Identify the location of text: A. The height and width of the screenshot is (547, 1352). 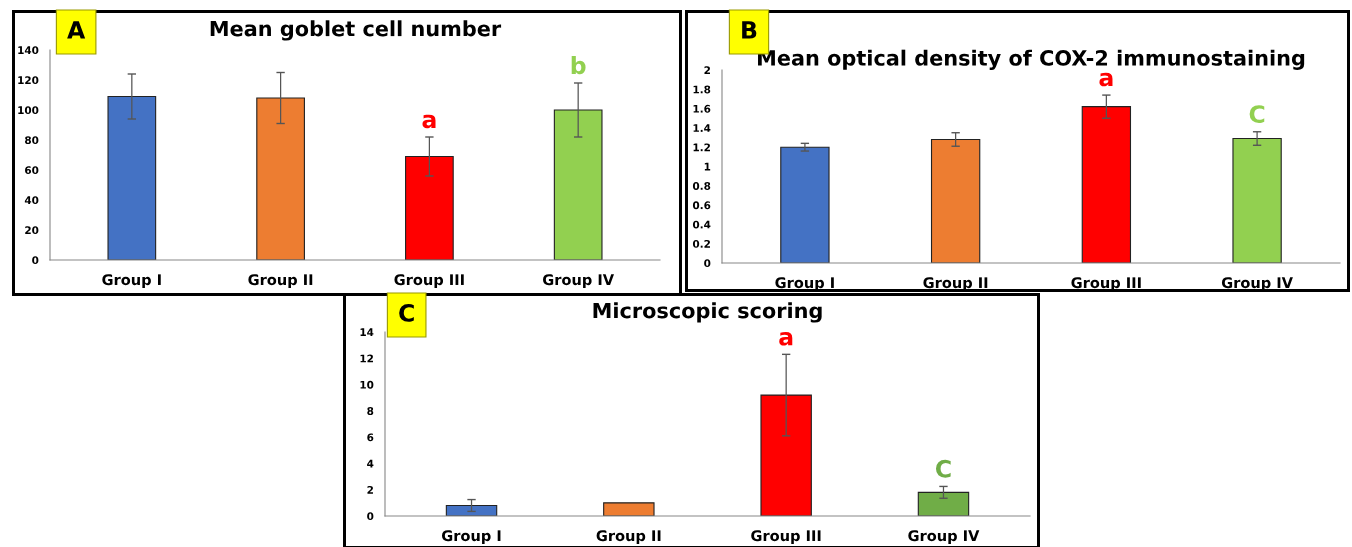
(76, 30).